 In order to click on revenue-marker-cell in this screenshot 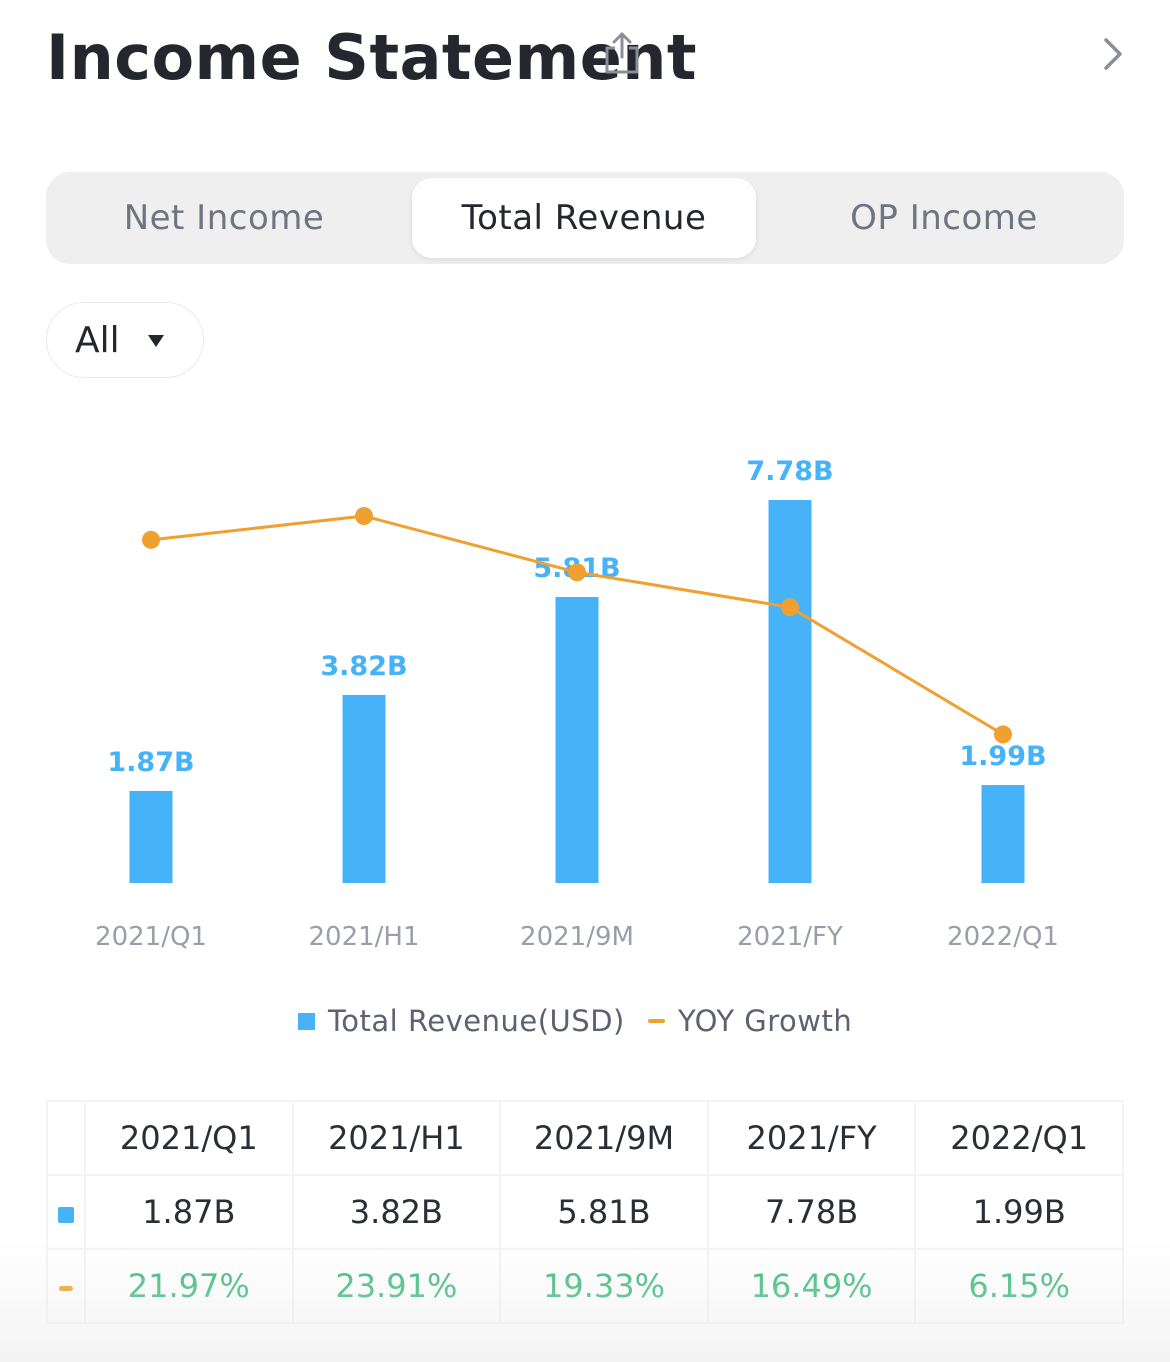, I will do `click(66, 1212)`.